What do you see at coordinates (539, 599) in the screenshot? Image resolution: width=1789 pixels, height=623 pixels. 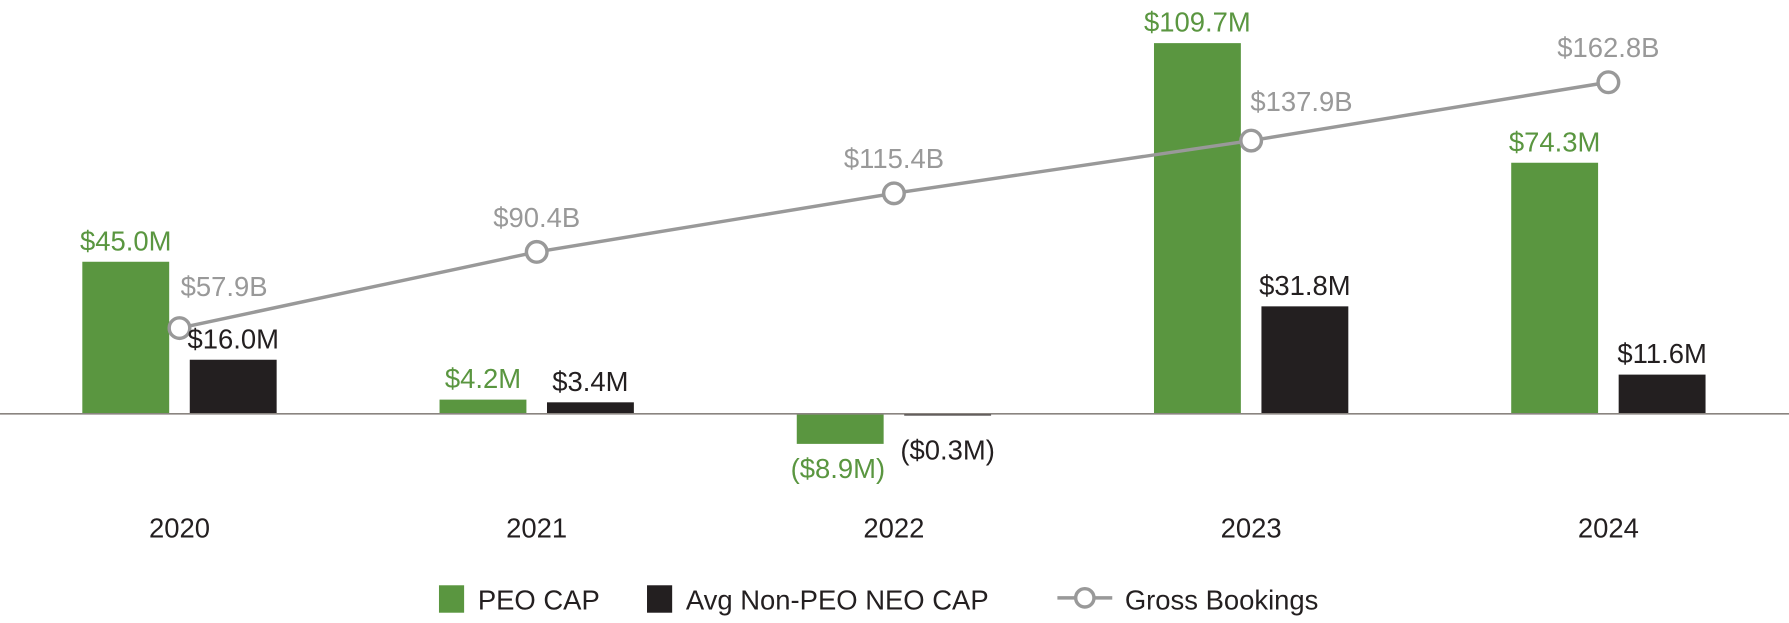 I see `legend-label-peo-cap: PEO CAP` at bounding box center [539, 599].